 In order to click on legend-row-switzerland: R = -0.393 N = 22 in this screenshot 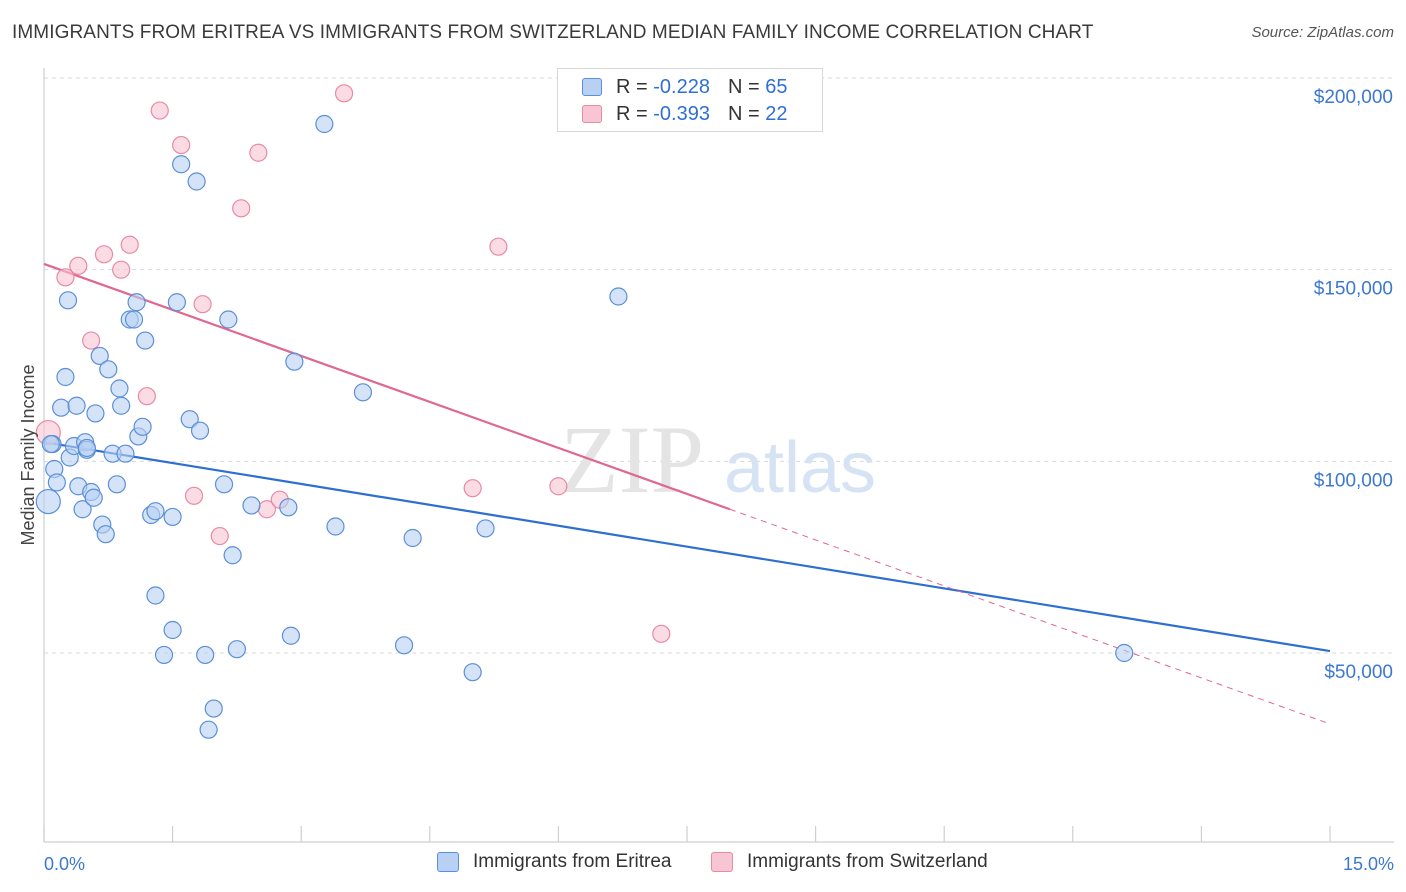, I will do `click(684, 114)`.